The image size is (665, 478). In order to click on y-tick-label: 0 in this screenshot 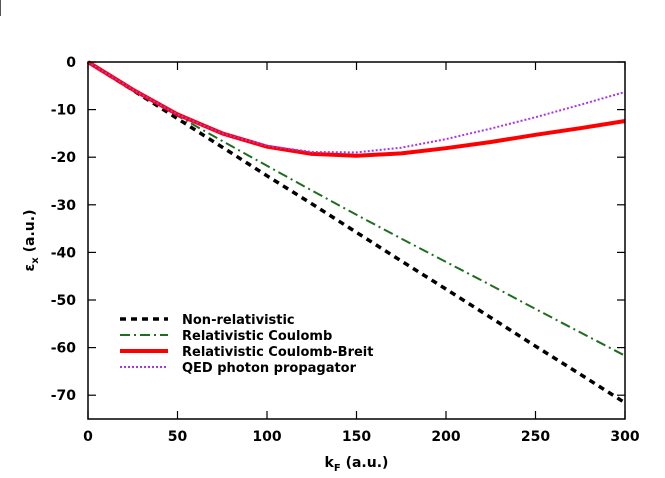, I will do `click(71, 63)`.